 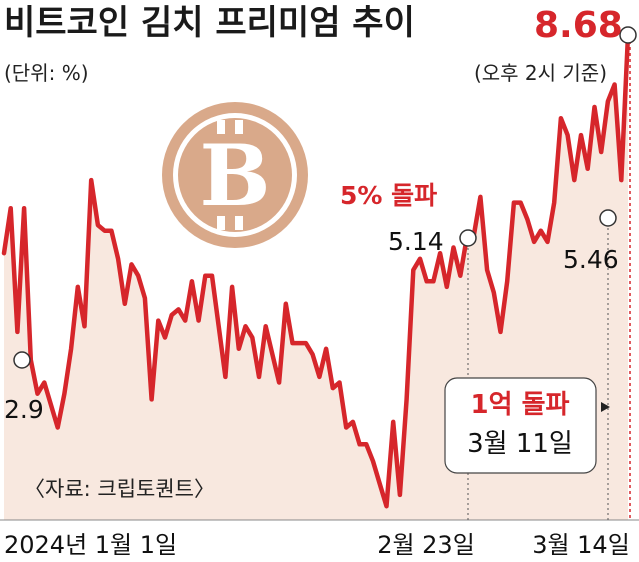 What do you see at coordinates (46, 73) in the screenshot?
I see `unit-label: (단위: %)` at bounding box center [46, 73].